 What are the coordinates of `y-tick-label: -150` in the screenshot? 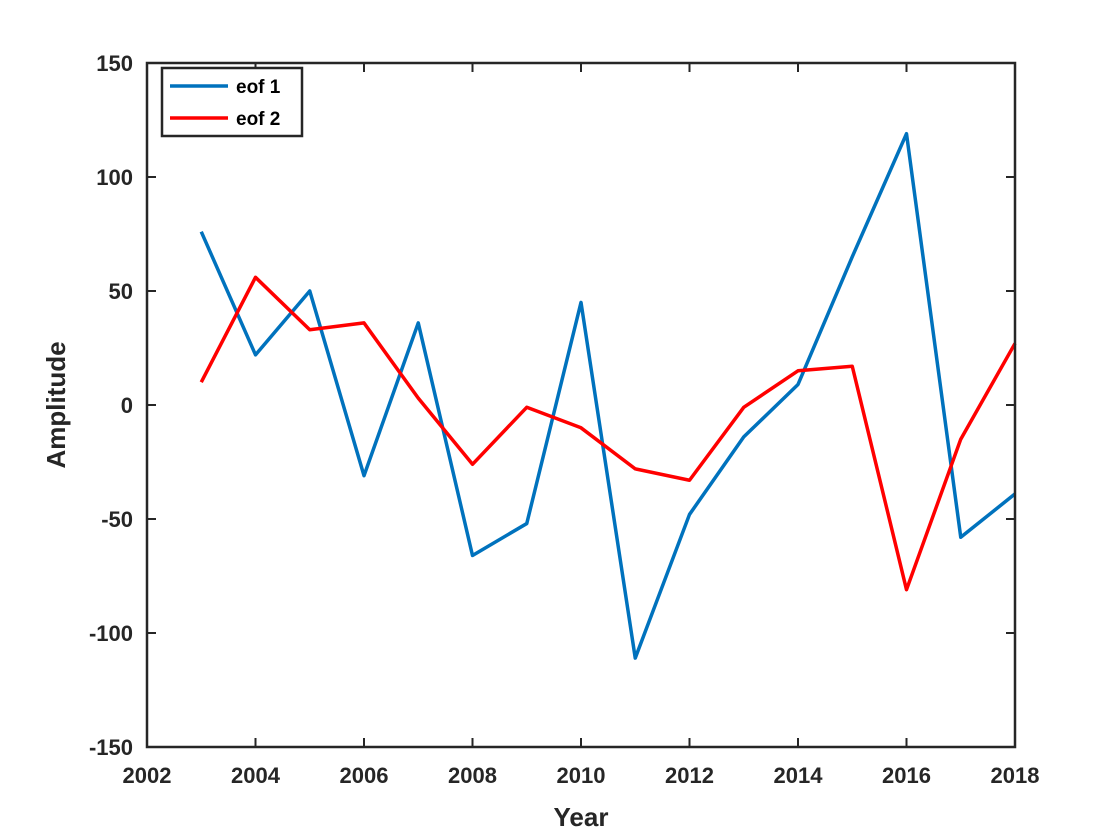 It's located at (111, 747).